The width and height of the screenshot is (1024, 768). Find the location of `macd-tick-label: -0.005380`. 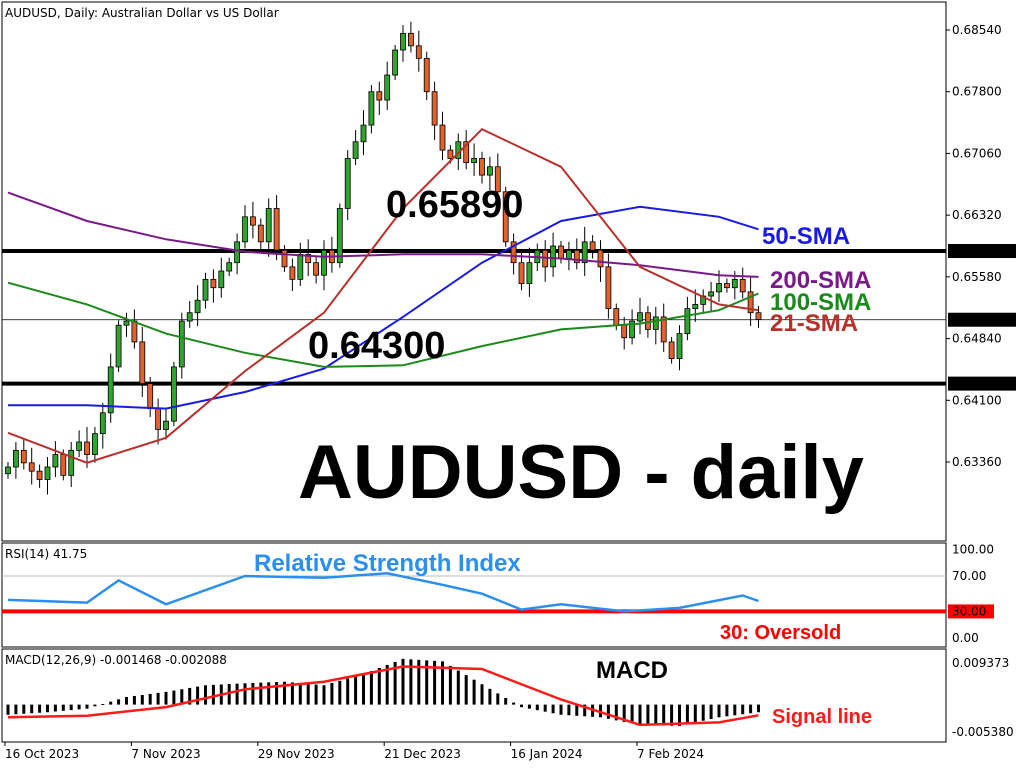

macd-tick-label: -0.005380 is located at coordinates (983, 732).